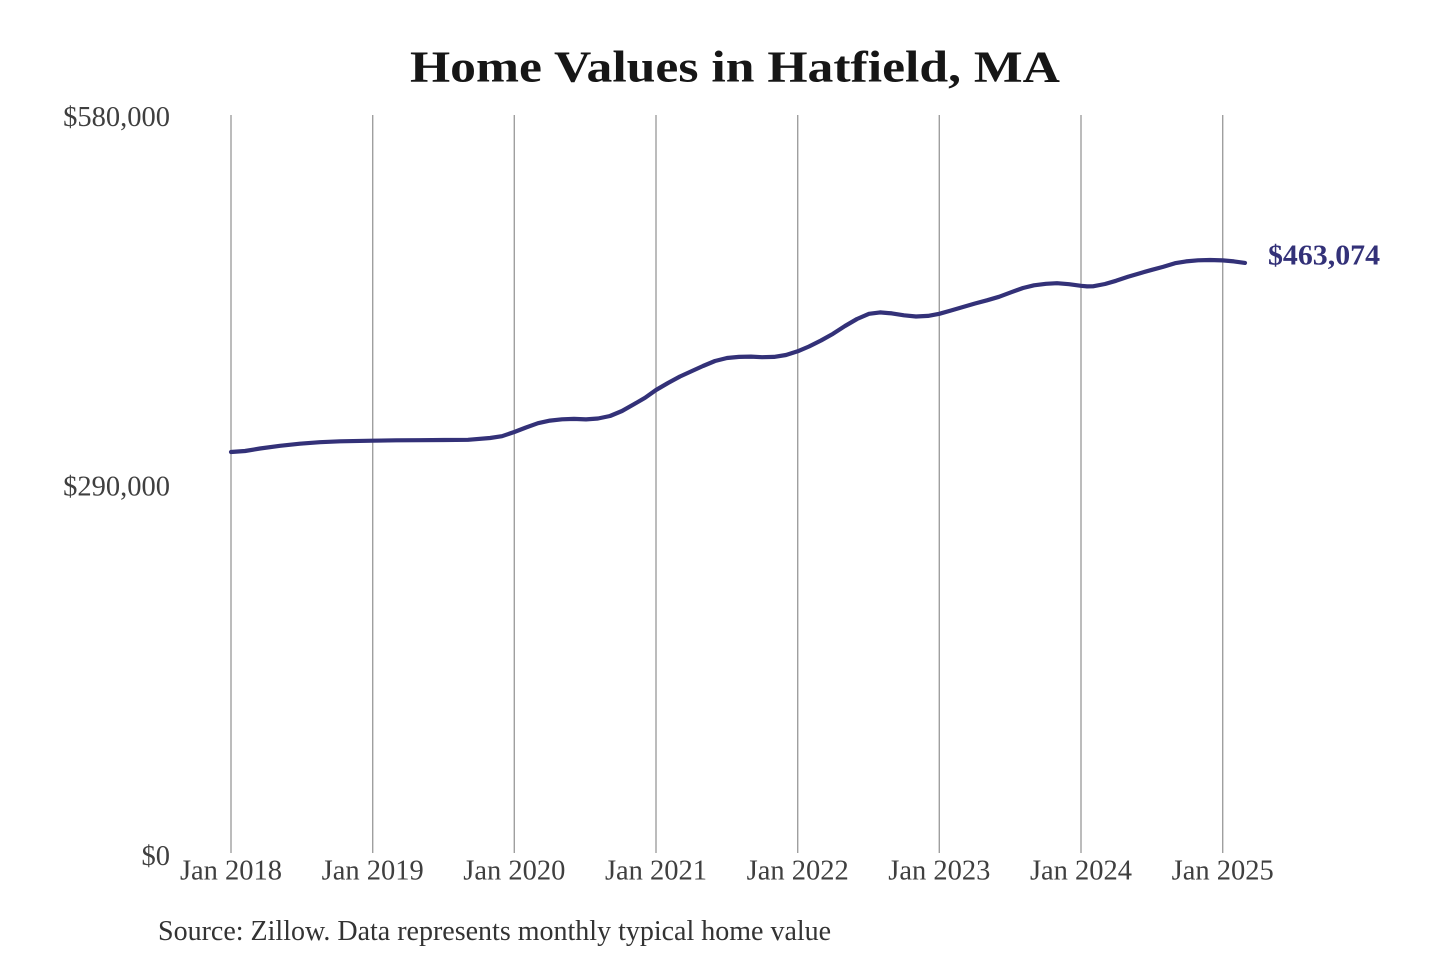 The image size is (1440, 960). What do you see at coordinates (373, 871) in the screenshot?
I see `svg-text: Jan 2019` at bounding box center [373, 871].